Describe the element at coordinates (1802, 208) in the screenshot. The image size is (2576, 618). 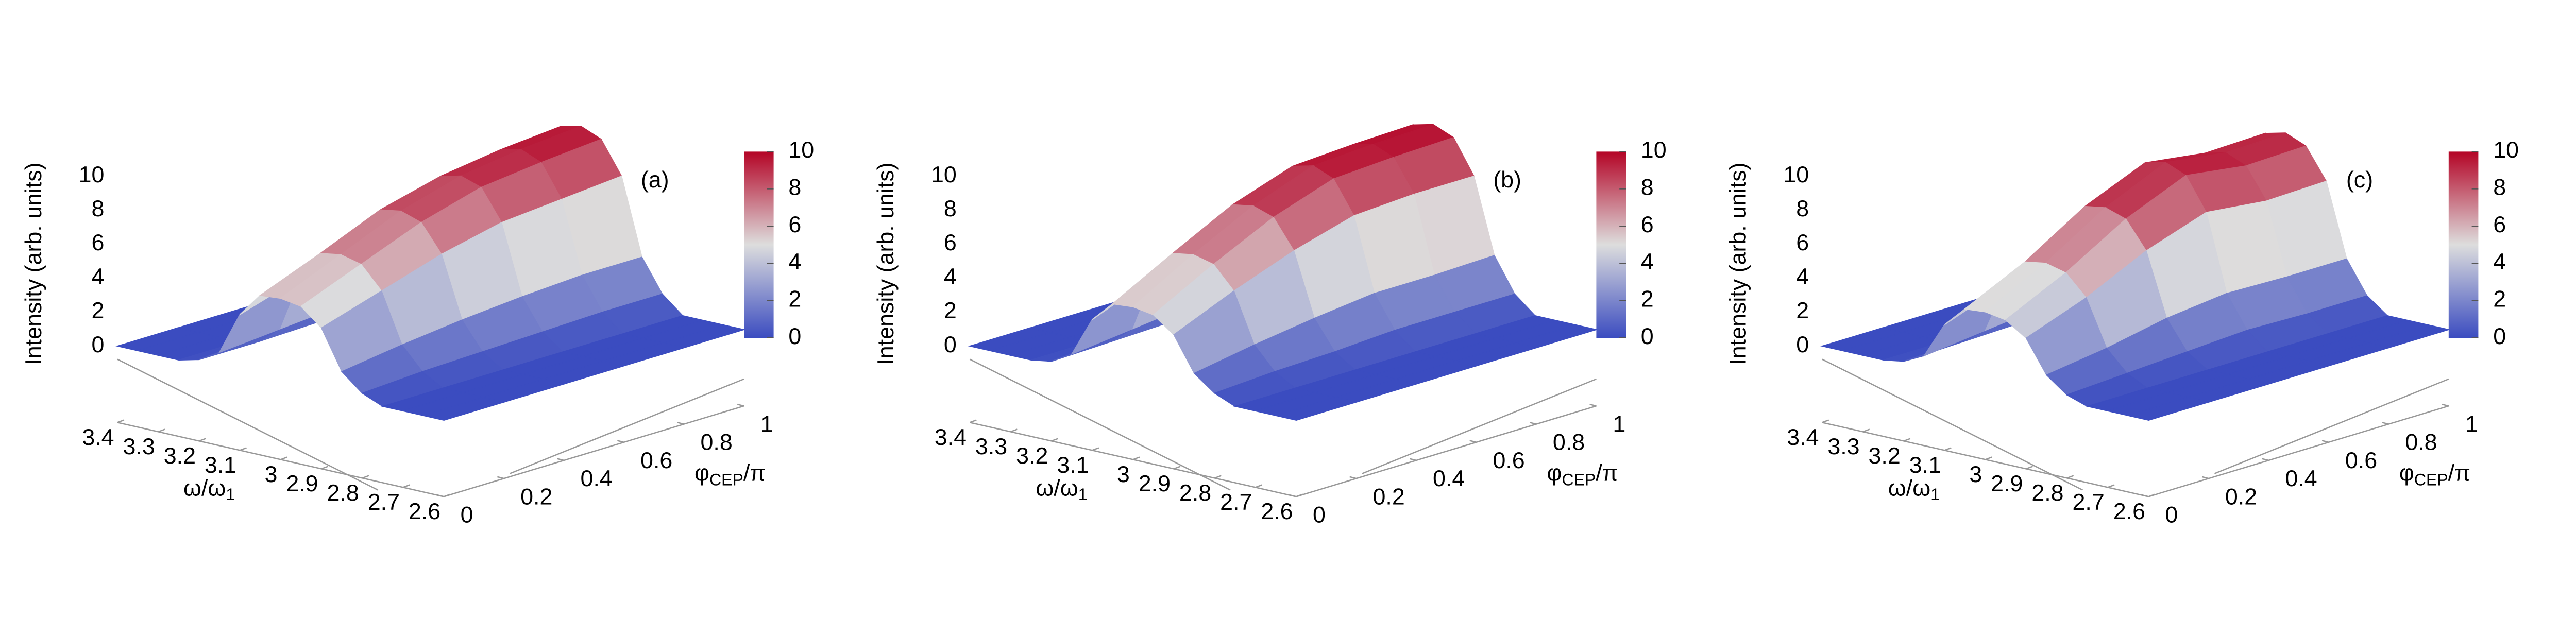
I see `z-tick-label: 8` at that location.